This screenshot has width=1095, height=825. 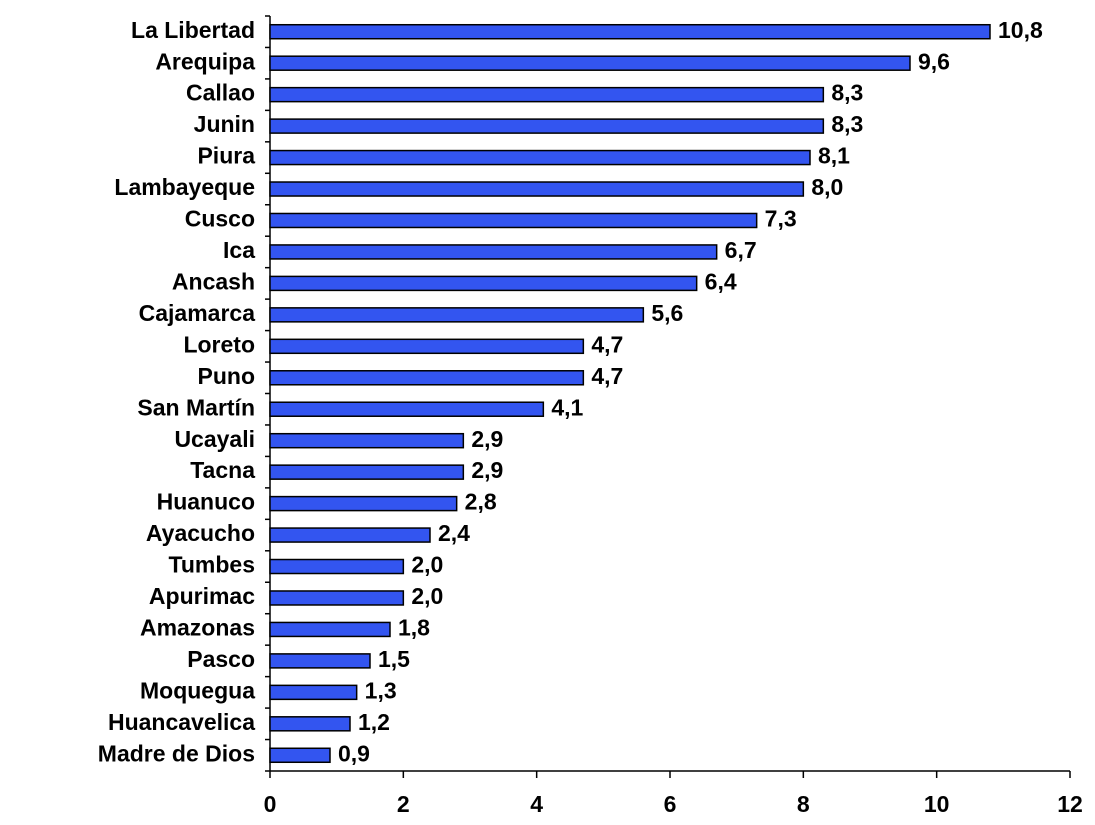 I want to click on y-tick-label: Madre de Dios, so click(x=176, y=753).